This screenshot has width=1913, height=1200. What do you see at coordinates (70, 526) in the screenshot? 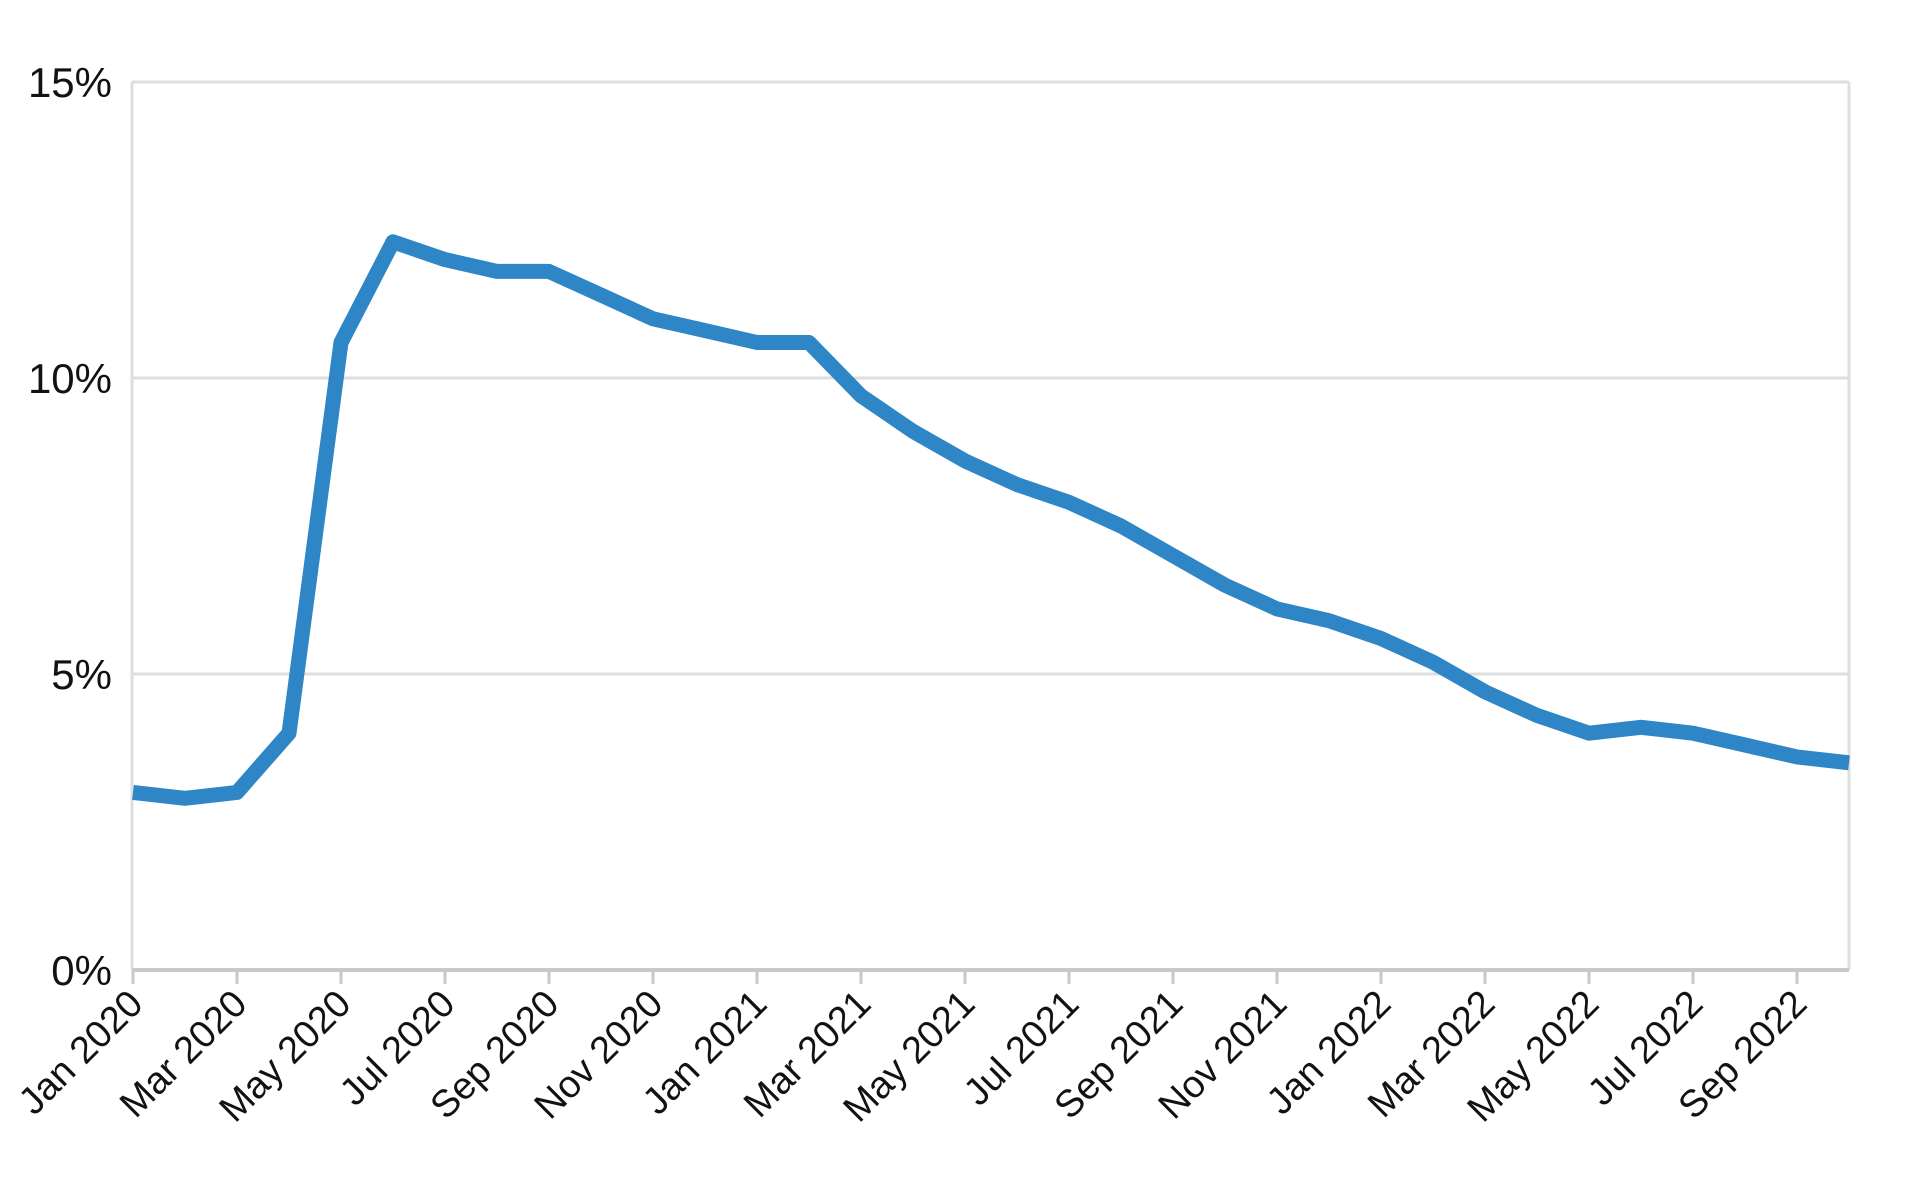
I see `y-axis-labels: 0% 5% 10% 15%` at bounding box center [70, 526].